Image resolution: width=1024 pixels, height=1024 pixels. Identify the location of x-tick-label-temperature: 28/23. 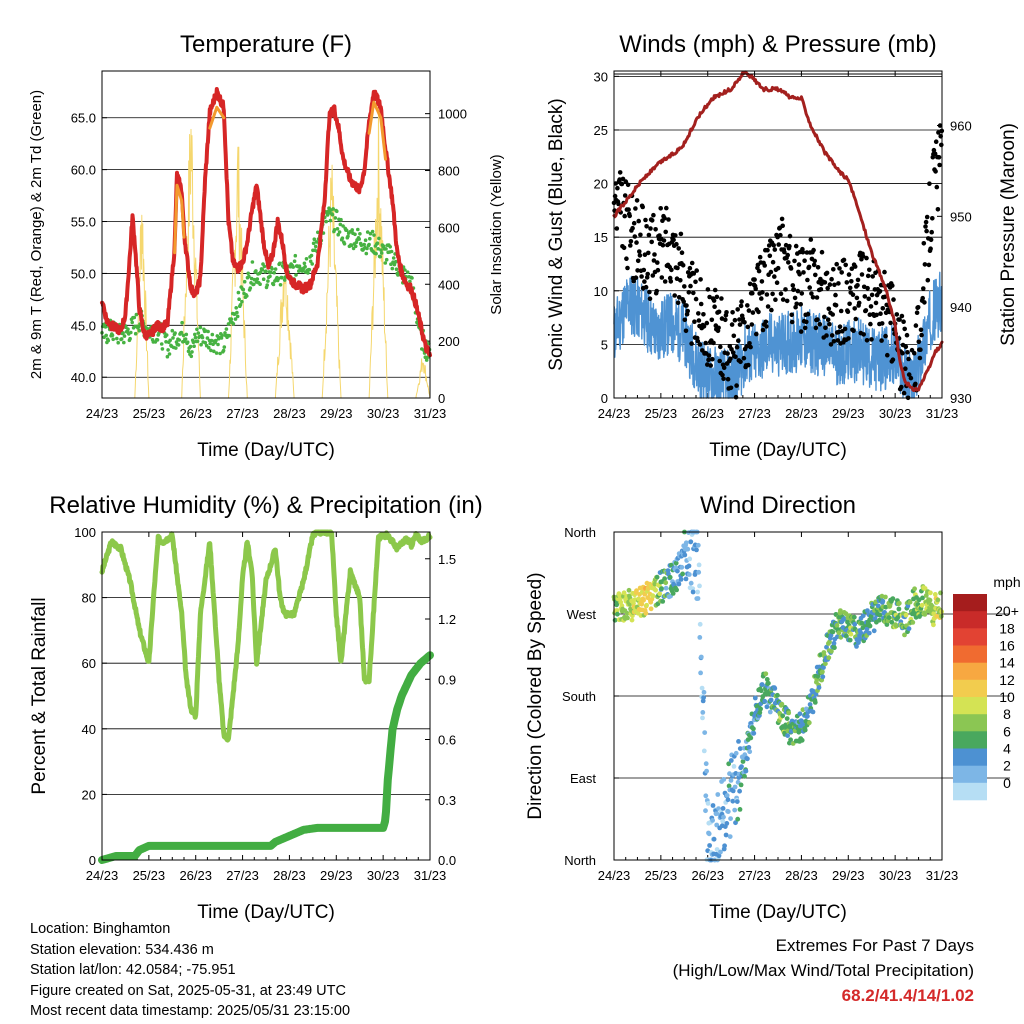
(289, 413).